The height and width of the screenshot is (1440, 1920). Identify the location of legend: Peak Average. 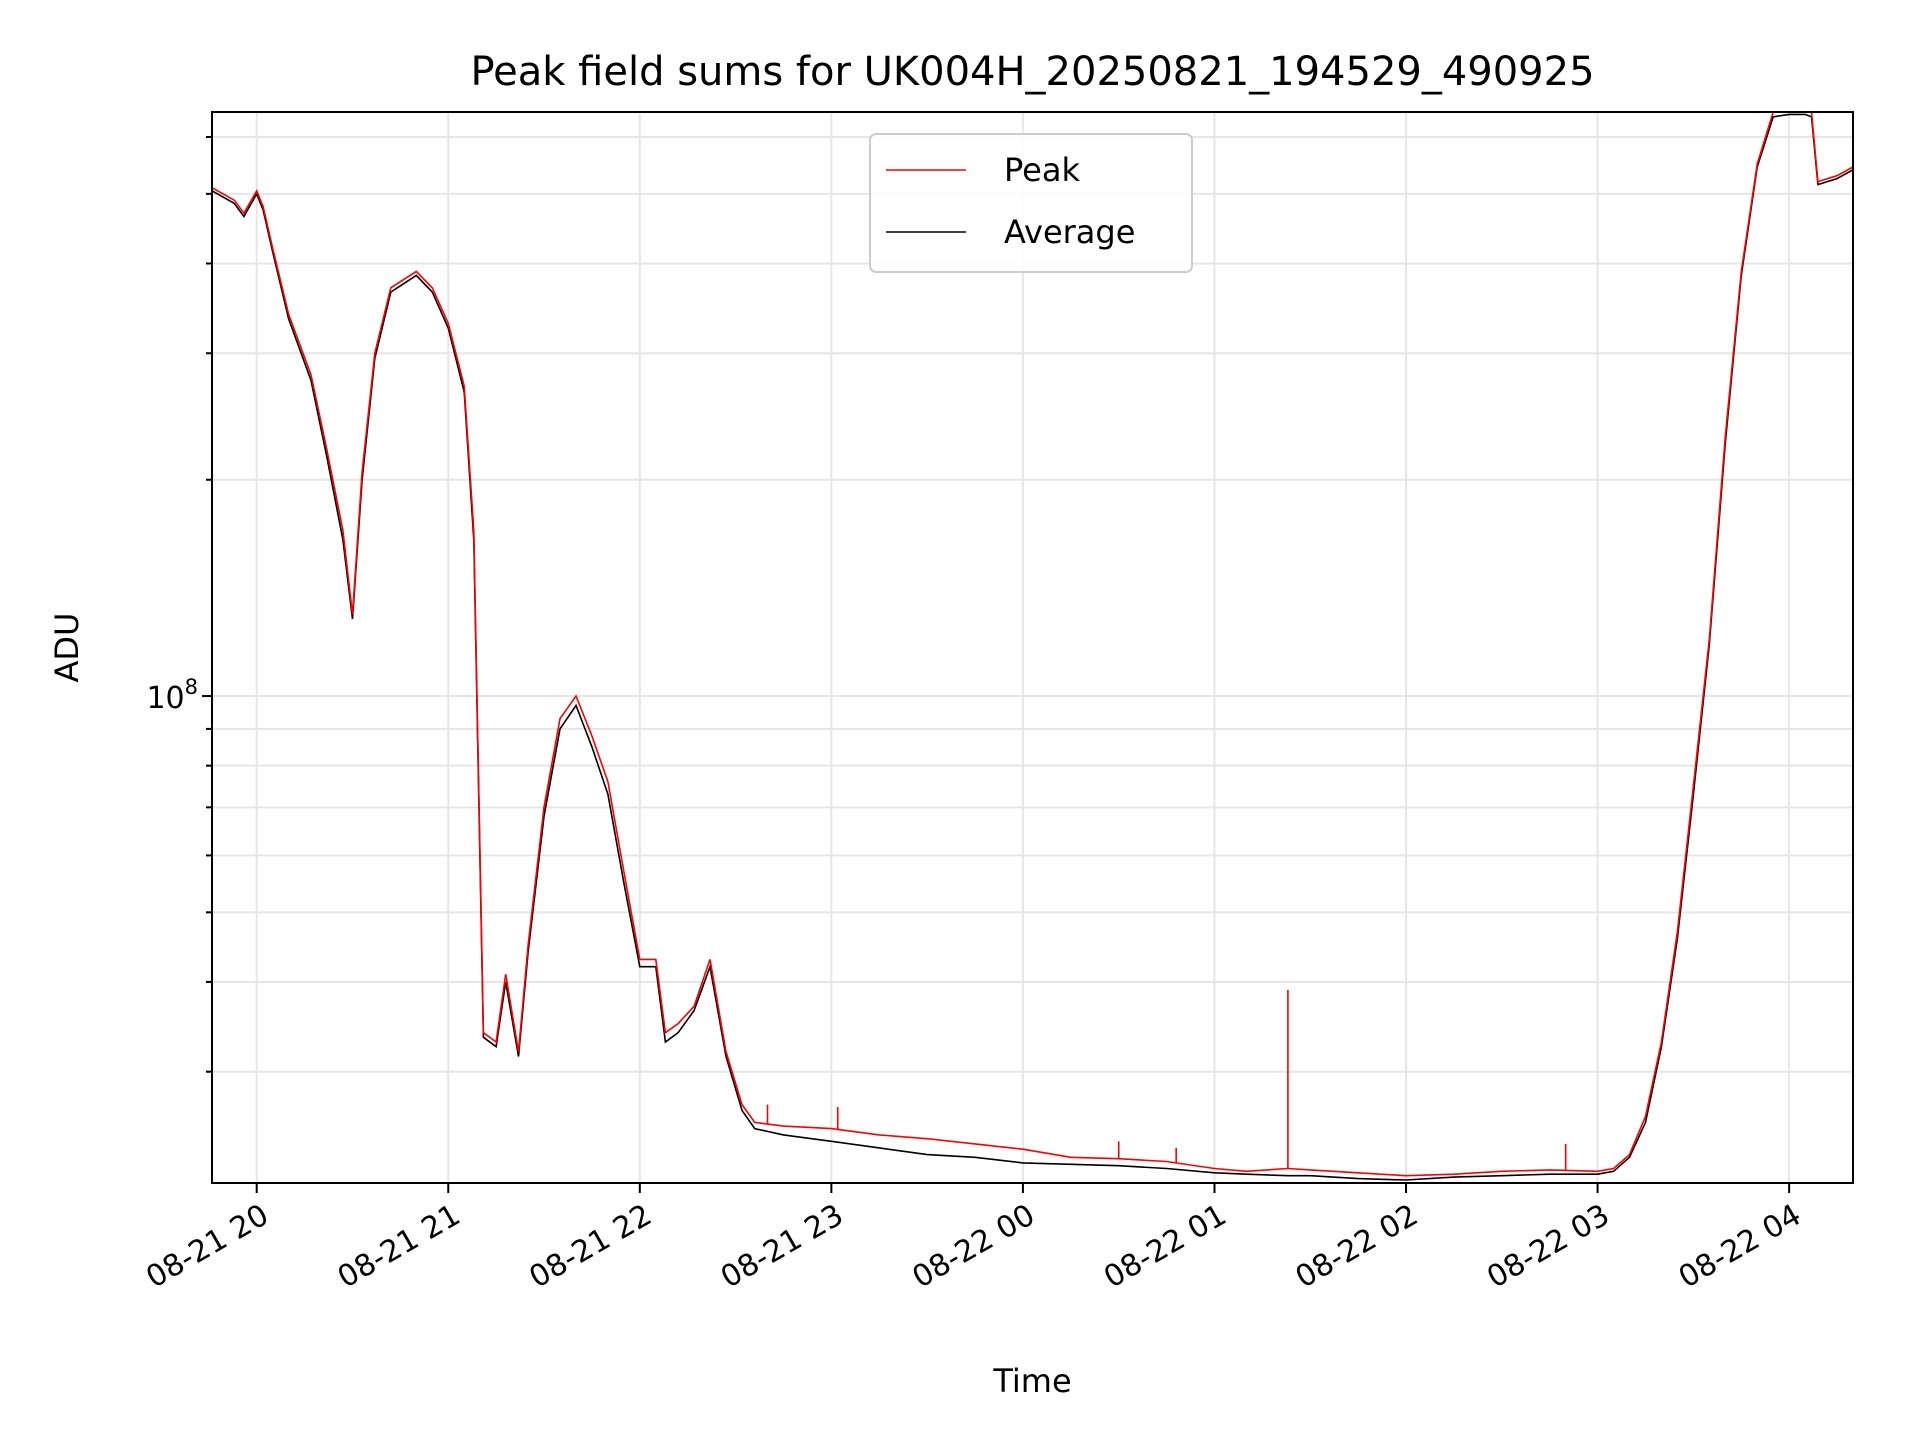
(1031, 203).